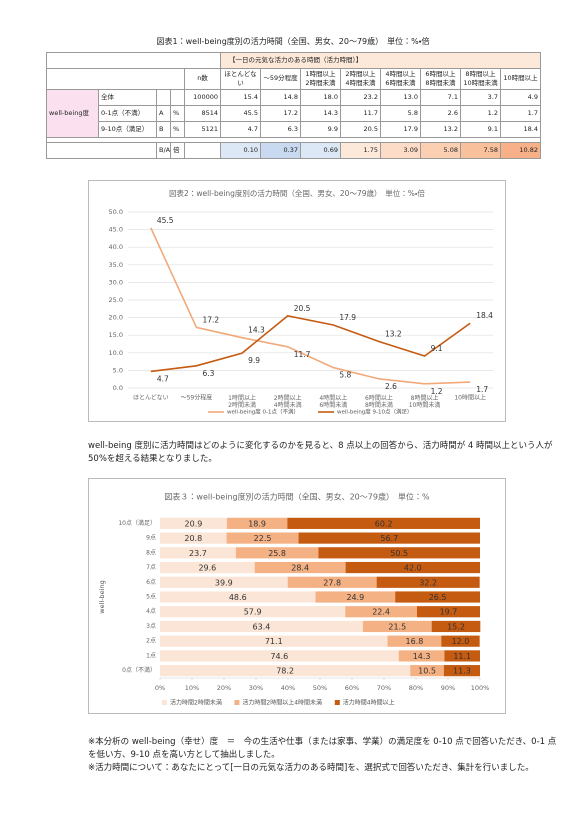  What do you see at coordinates (116, 247) in the screenshot?
I see `y-tick-label: 40.0` at bounding box center [116, 247].